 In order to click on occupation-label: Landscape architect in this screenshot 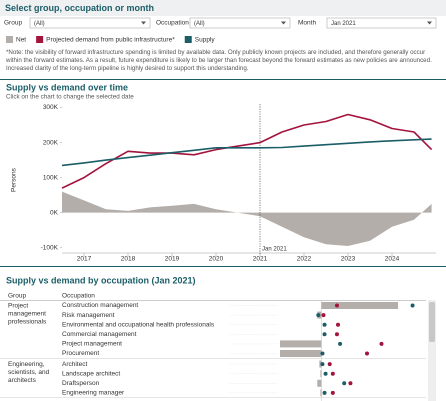, I will do `click(91, 373)`.